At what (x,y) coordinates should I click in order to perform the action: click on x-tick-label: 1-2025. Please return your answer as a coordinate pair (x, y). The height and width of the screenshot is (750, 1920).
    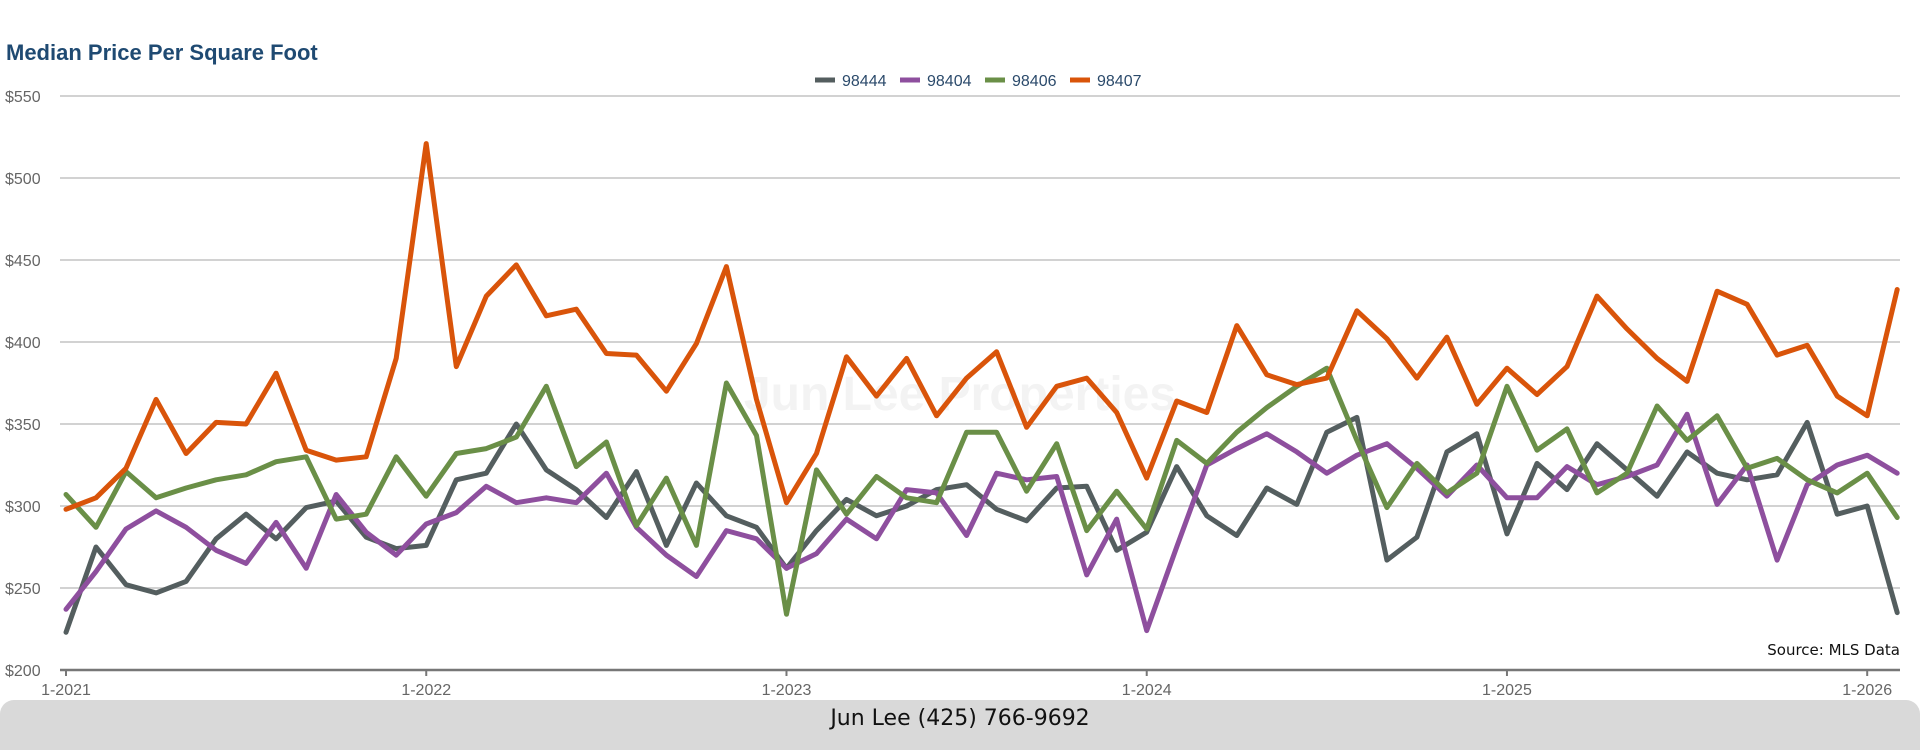
    Looking at the image, I should click on (1507, 690).